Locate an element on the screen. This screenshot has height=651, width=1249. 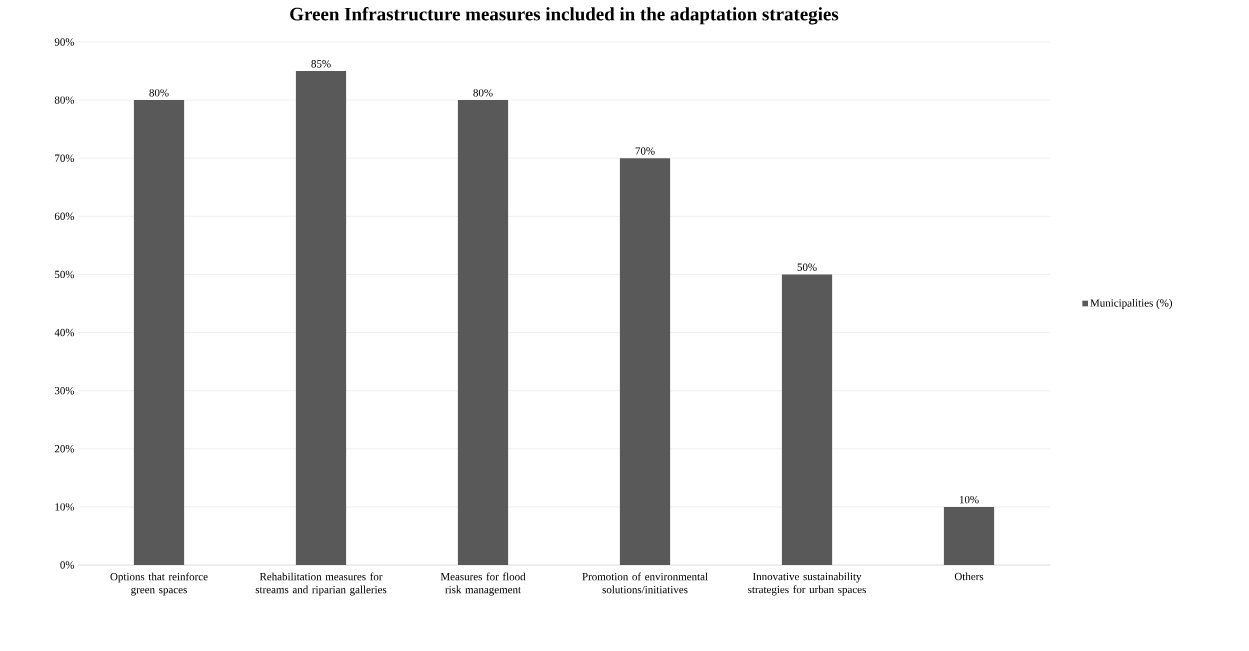
y-tick-label: 70% is located at coordinates (65, 158).